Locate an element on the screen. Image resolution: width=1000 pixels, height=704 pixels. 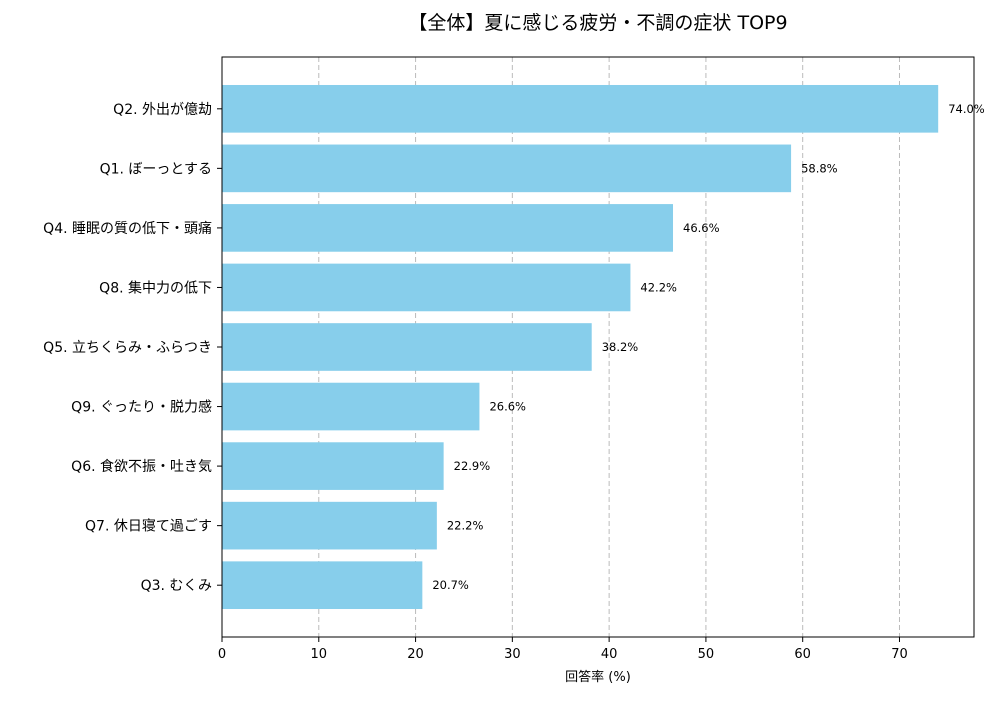
y-tick-label: Q6. 食欲不振・吐き気 is located at coordinates (141, 466).